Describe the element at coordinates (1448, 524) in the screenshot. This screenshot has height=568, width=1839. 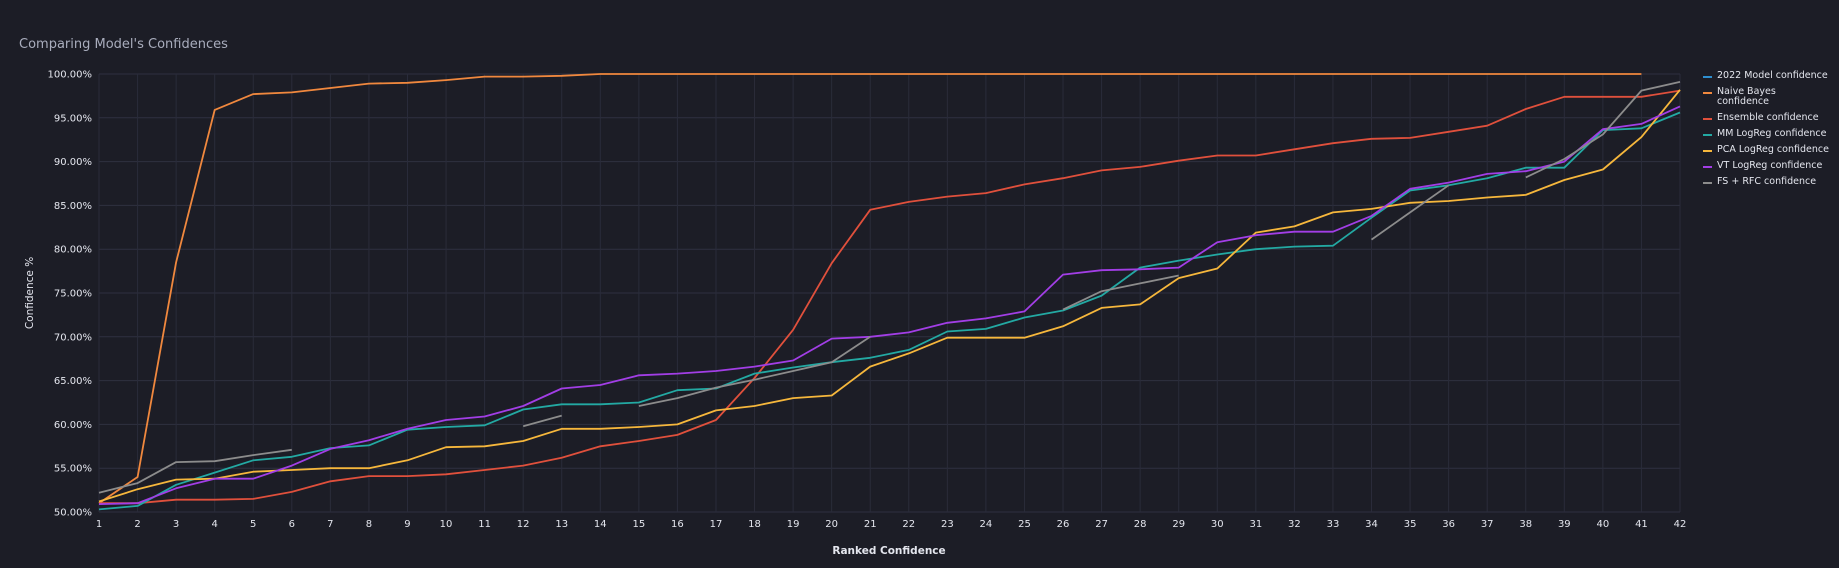
I see `x-tick-label: 36` at that location.